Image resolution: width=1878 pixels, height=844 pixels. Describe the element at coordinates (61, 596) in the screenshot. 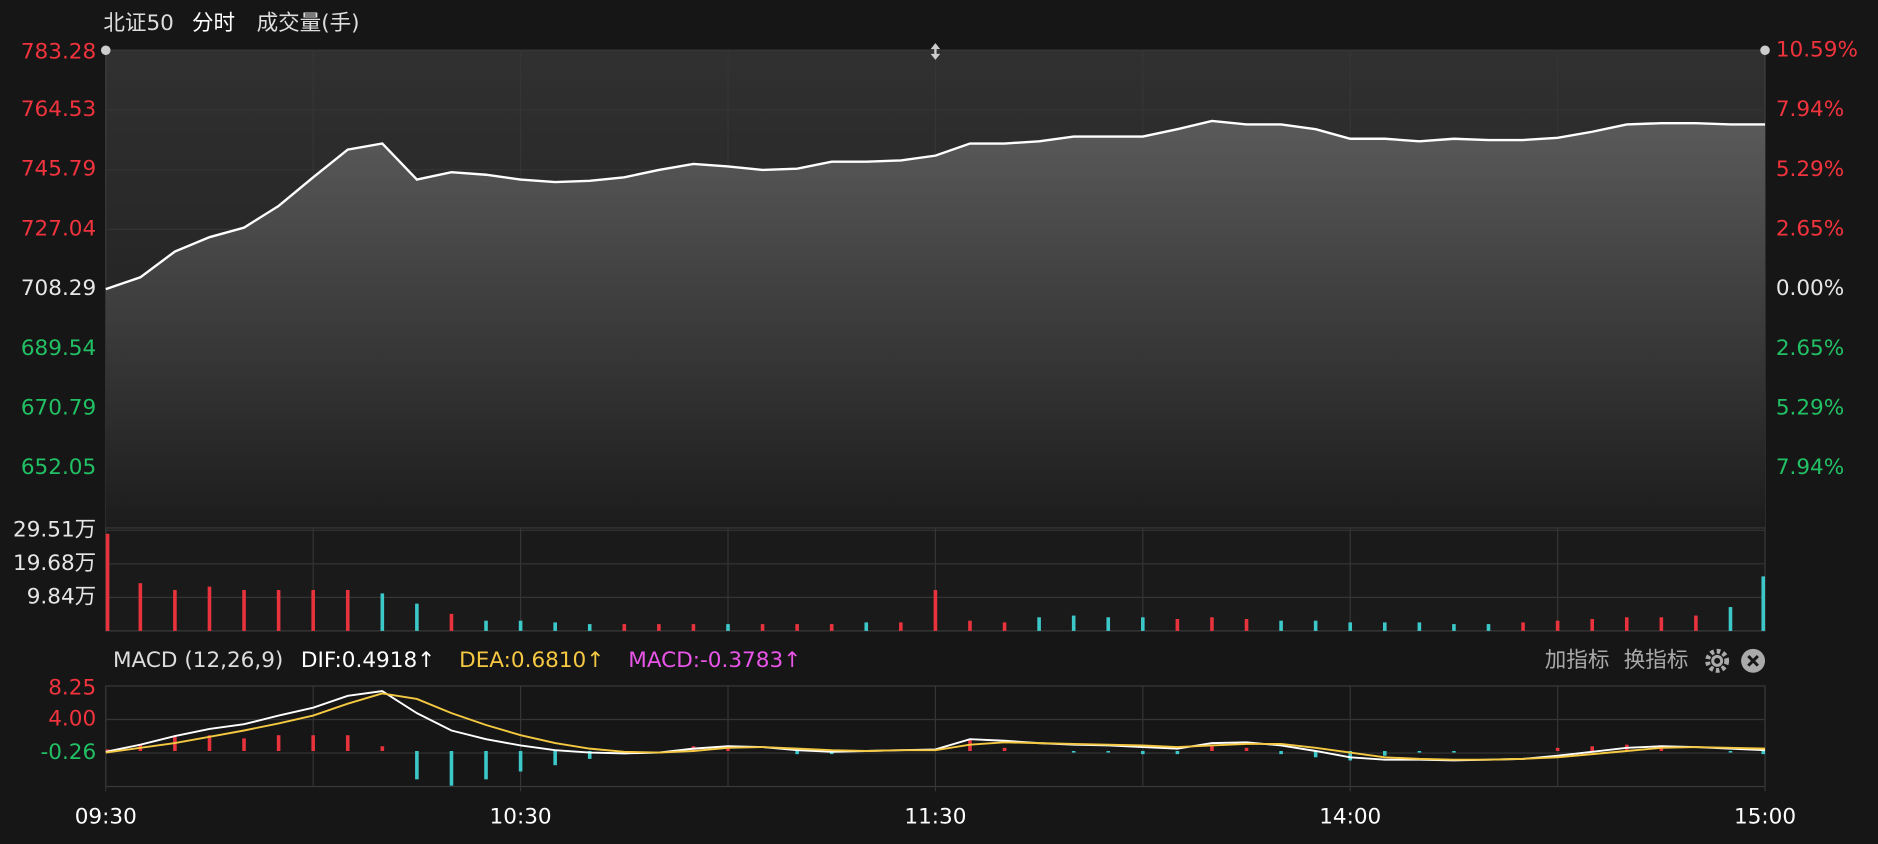

I see `y-tick-label: 9.84万` at that location.